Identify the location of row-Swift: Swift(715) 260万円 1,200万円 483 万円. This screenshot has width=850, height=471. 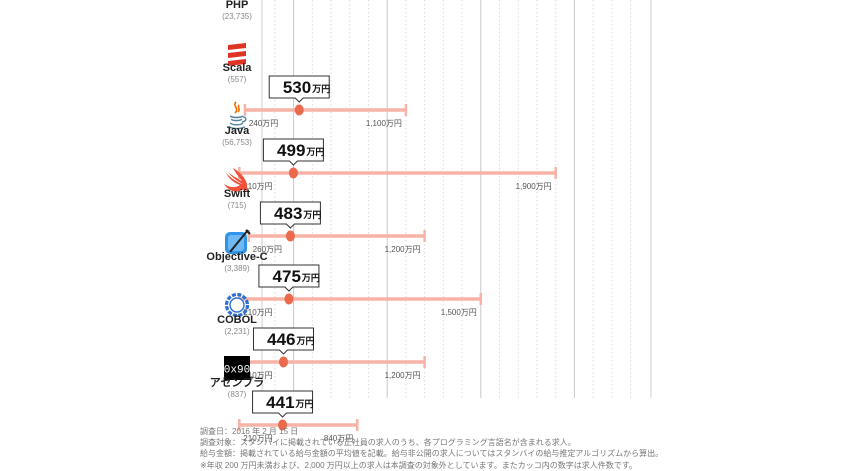
(325, 211).